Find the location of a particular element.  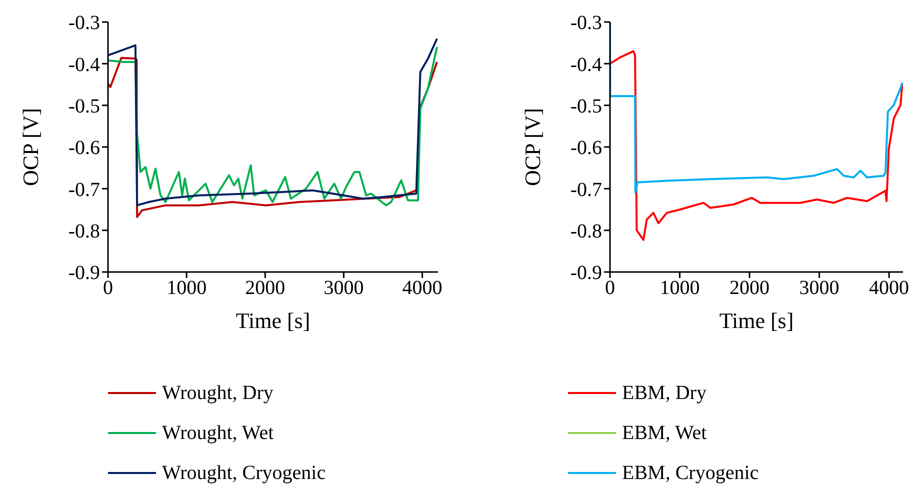

legend-label: EBM, Cryogenic is located at coordinates (690, 473).